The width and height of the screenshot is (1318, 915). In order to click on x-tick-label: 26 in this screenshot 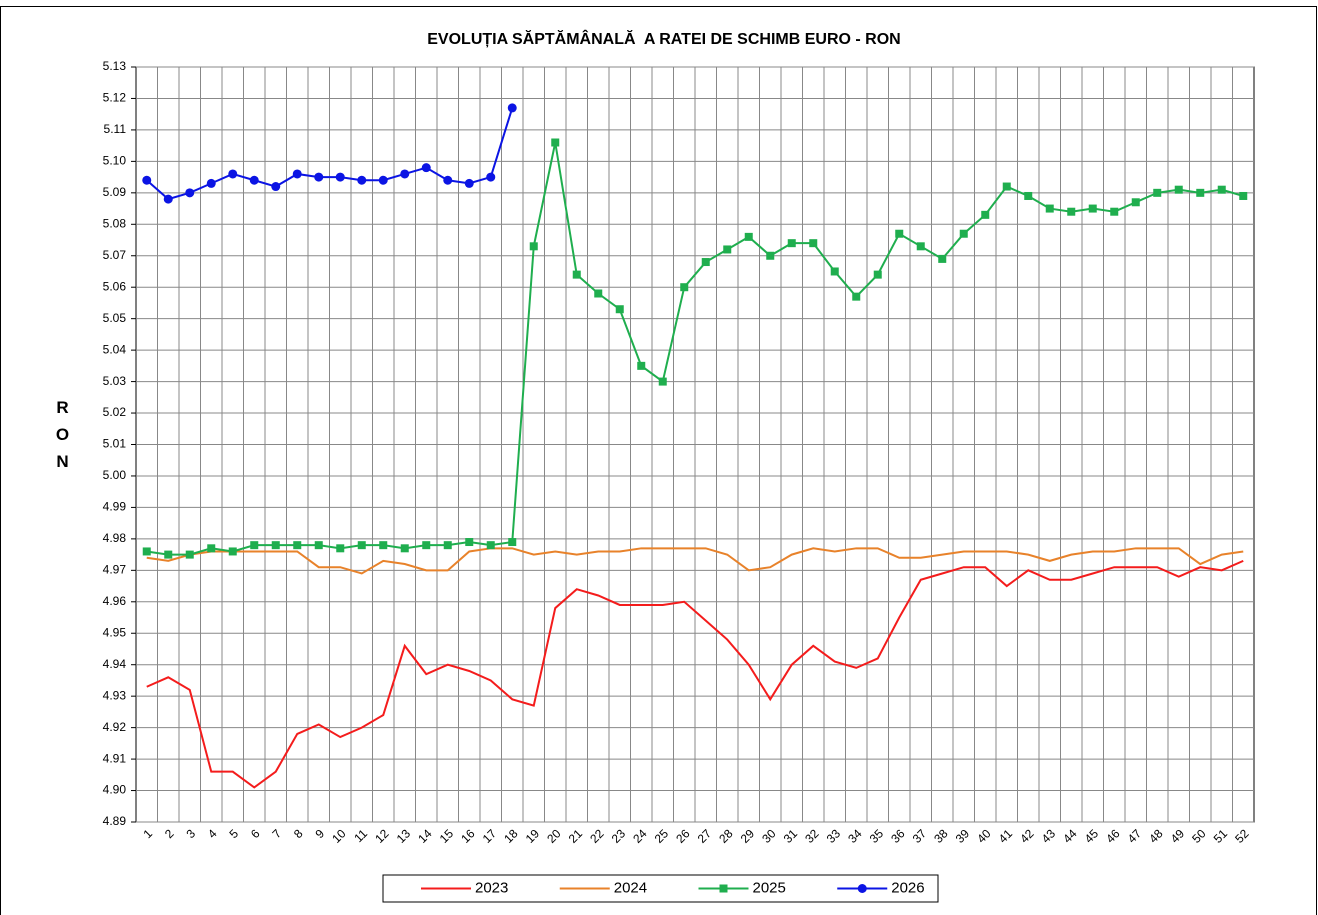, I will do `click(683, 836)`.